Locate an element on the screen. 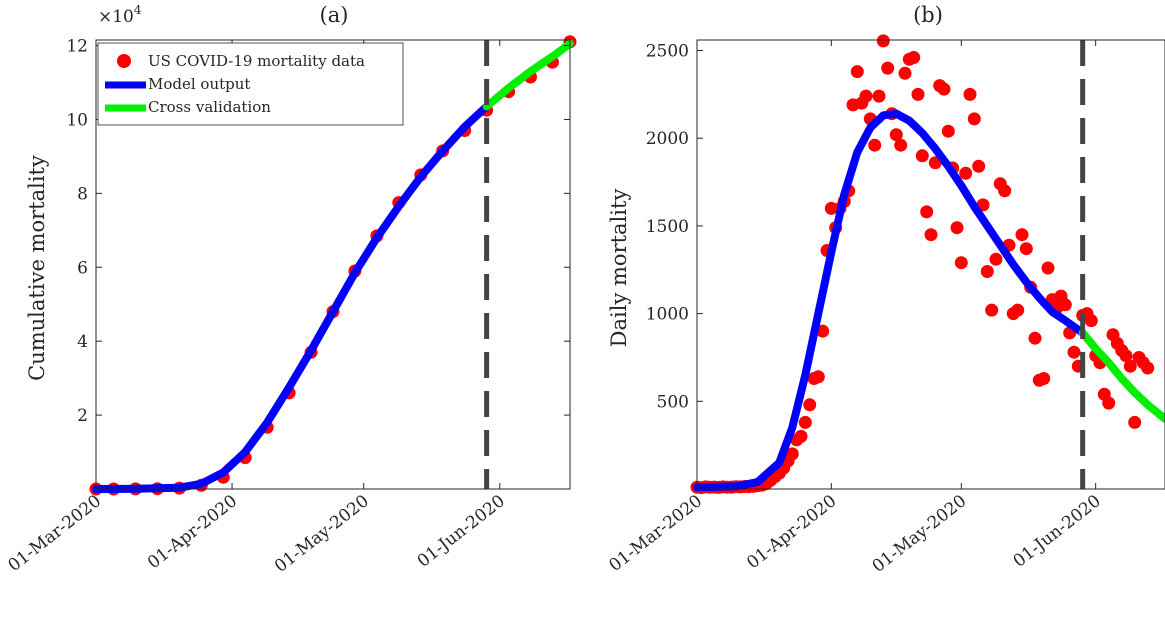 The width and height of the screenshot is (1165, 617). panel-a-y-multiplier: ×10⁴ is located at coordinates (120, 15).